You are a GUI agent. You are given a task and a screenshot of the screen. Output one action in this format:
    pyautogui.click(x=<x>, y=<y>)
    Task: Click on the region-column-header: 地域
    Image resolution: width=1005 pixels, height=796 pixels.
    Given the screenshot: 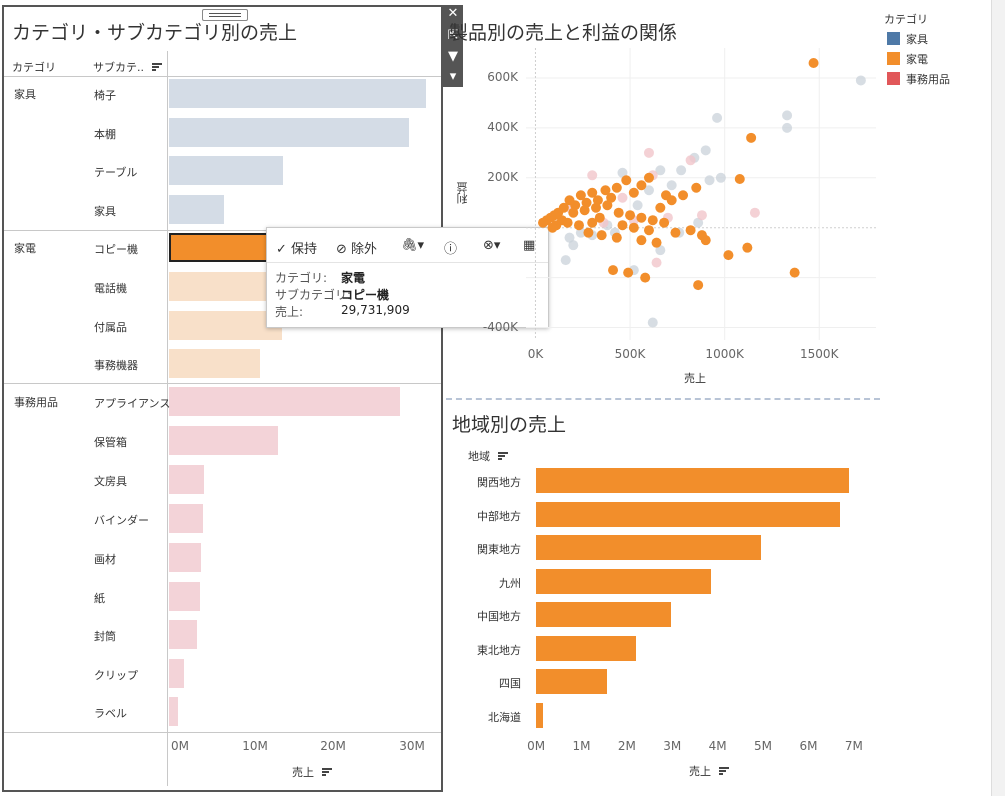 What is the action you would take?
    pyautogui.click(x=488, y=456)
    